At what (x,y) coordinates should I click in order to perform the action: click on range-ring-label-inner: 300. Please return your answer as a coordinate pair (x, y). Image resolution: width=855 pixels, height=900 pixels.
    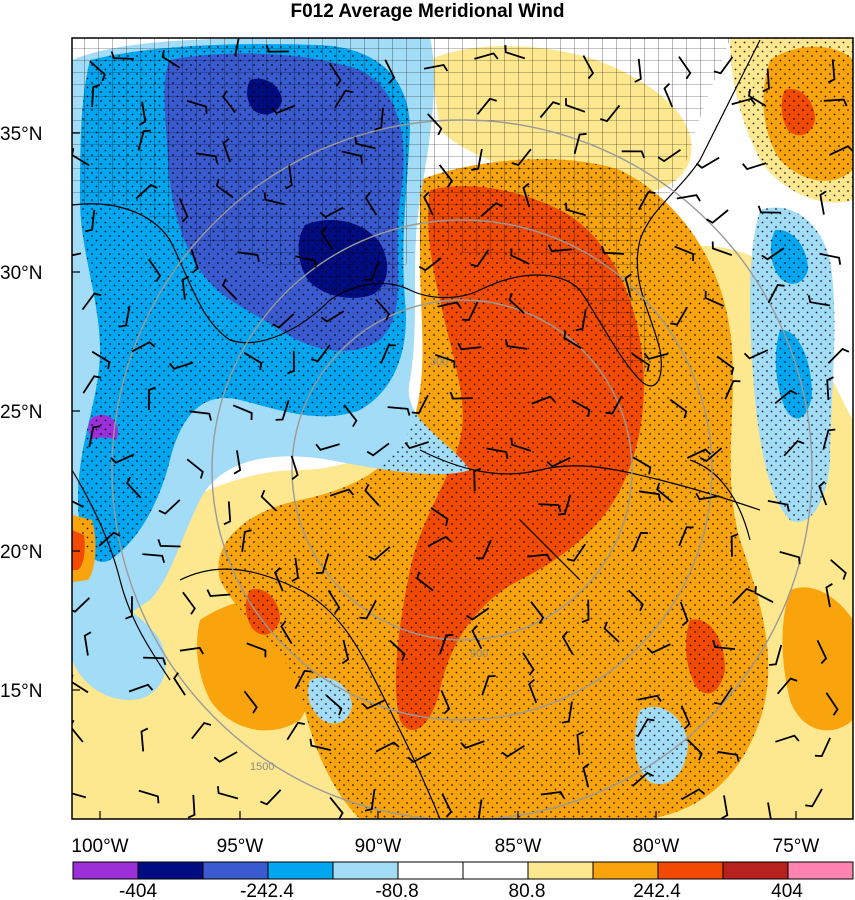
    Looking at the image, I should click on (439, 362).